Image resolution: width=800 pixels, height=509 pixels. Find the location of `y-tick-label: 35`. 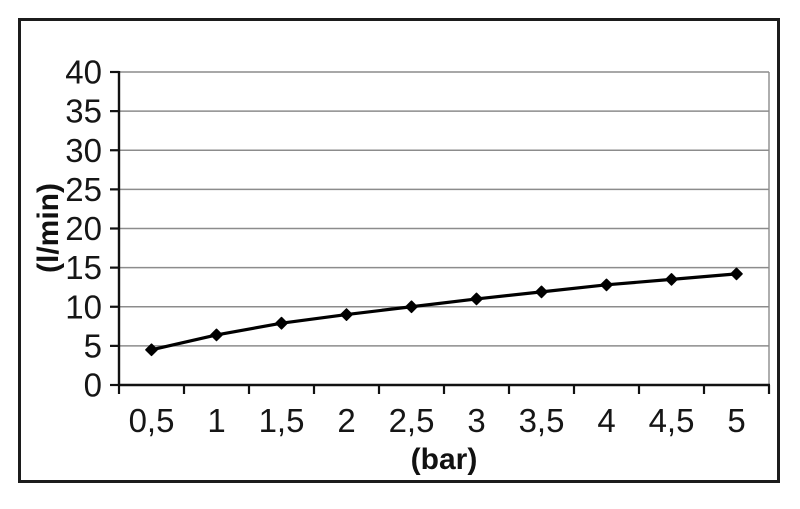

y-tick-label: 35 is located at coordinates (83, 111).